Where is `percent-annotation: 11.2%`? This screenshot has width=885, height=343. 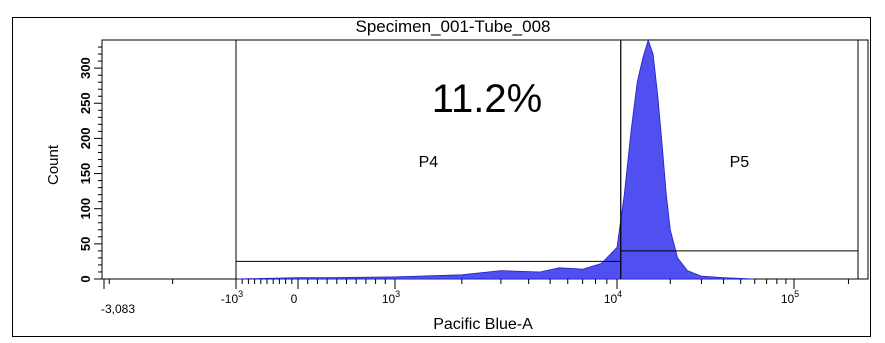 percent-annotation: 11.2% is located at coordinates (487, 99).